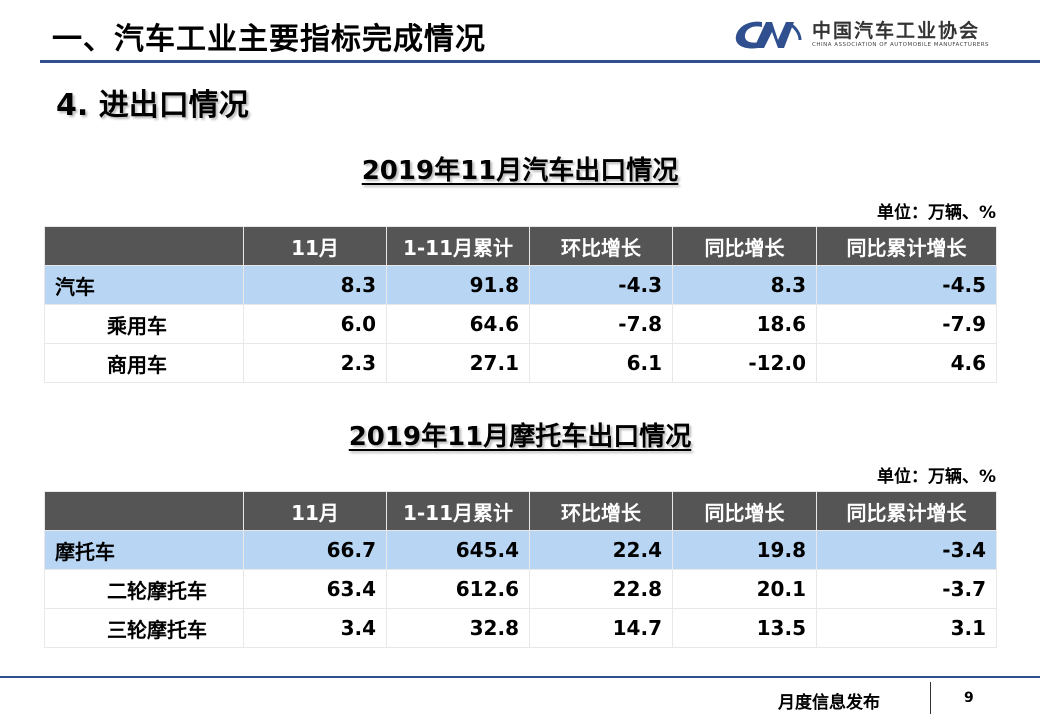  I want to click on table-row: 商用车 2.3 27.1 6.1 -12.0 4.6, so click(520, 363).